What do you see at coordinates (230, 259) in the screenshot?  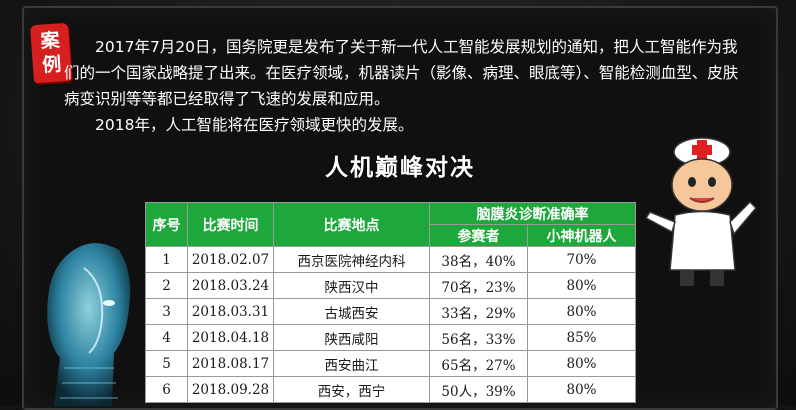 I see `cell-date: 2018.02.07` at bounding box center [230, 259].